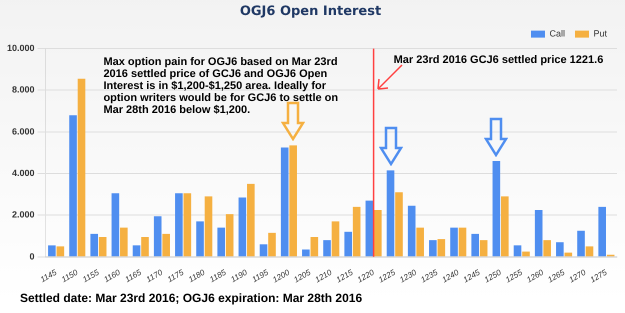 This screenshot has width=625, height=313. What do you see at coordinates (302, 276) in the screenshot?
I see `x-tick-label: 1205` at bounding box center [302, 276].